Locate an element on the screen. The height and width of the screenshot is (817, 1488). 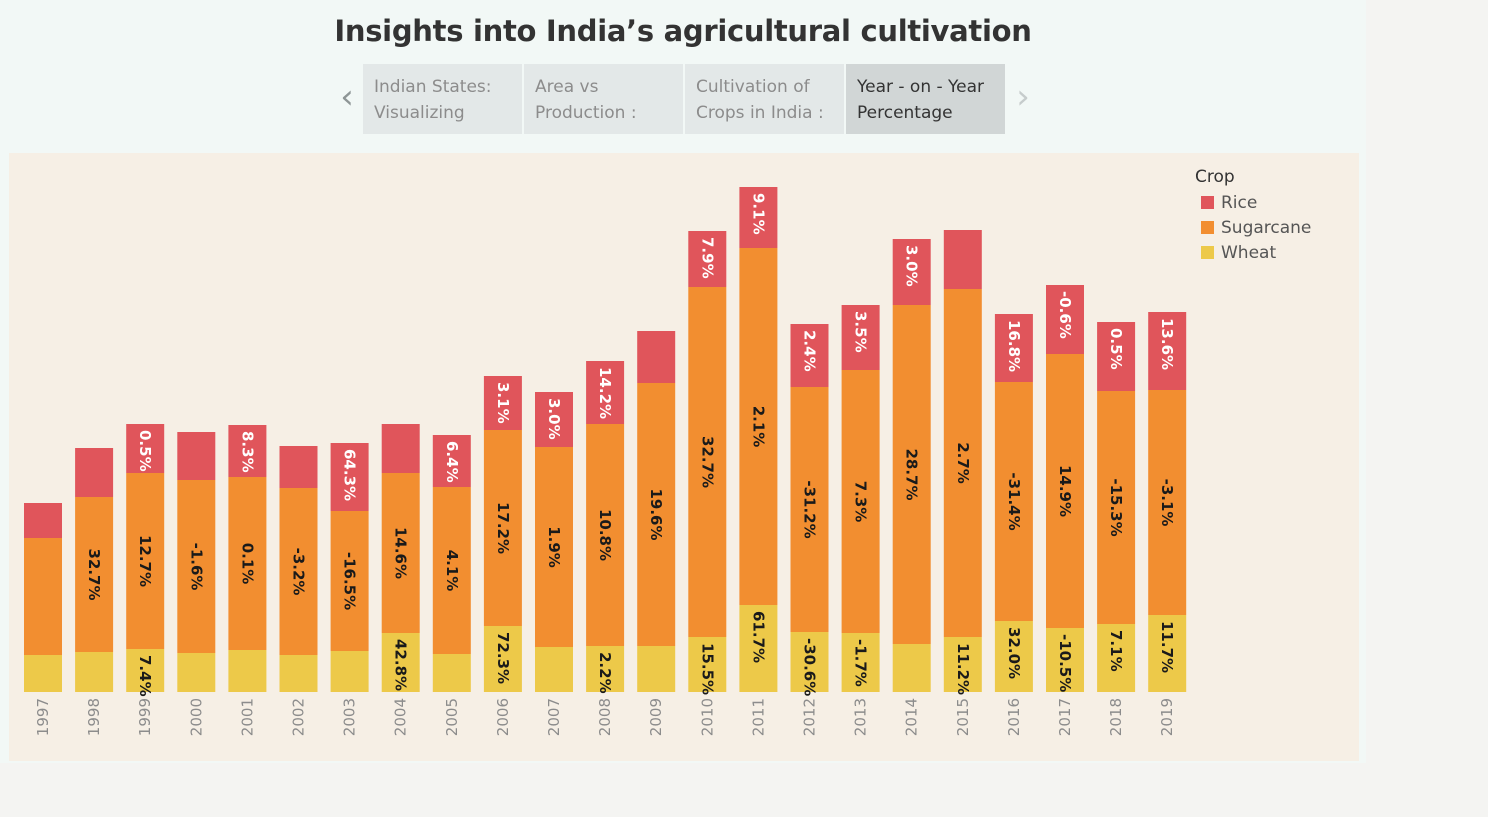
bar-sugarcane-2017 is located at coordinates (1065, 491).